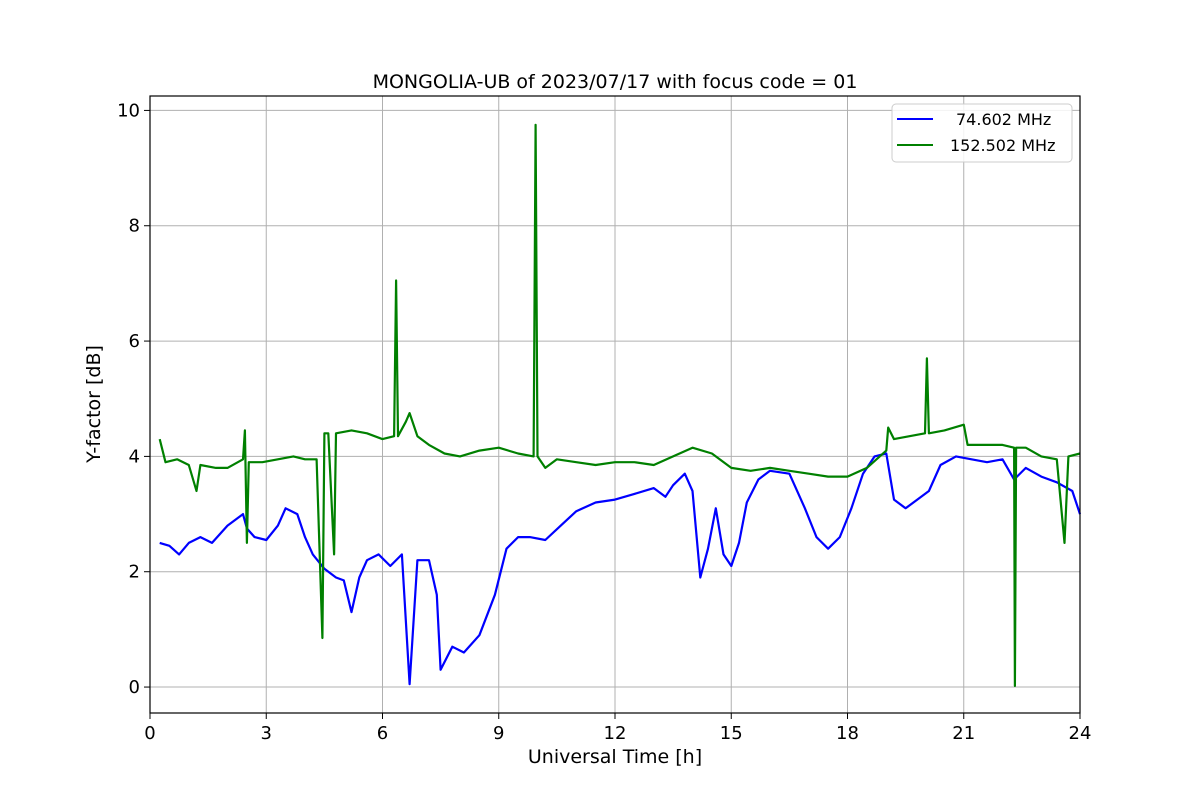 Image resolution: width=1200 pixels, height=800 pixels. What do you see at coordinates (731, 733) in the screenshot?
I see `x-tick-label: 15` at bounding box center [731, 733].